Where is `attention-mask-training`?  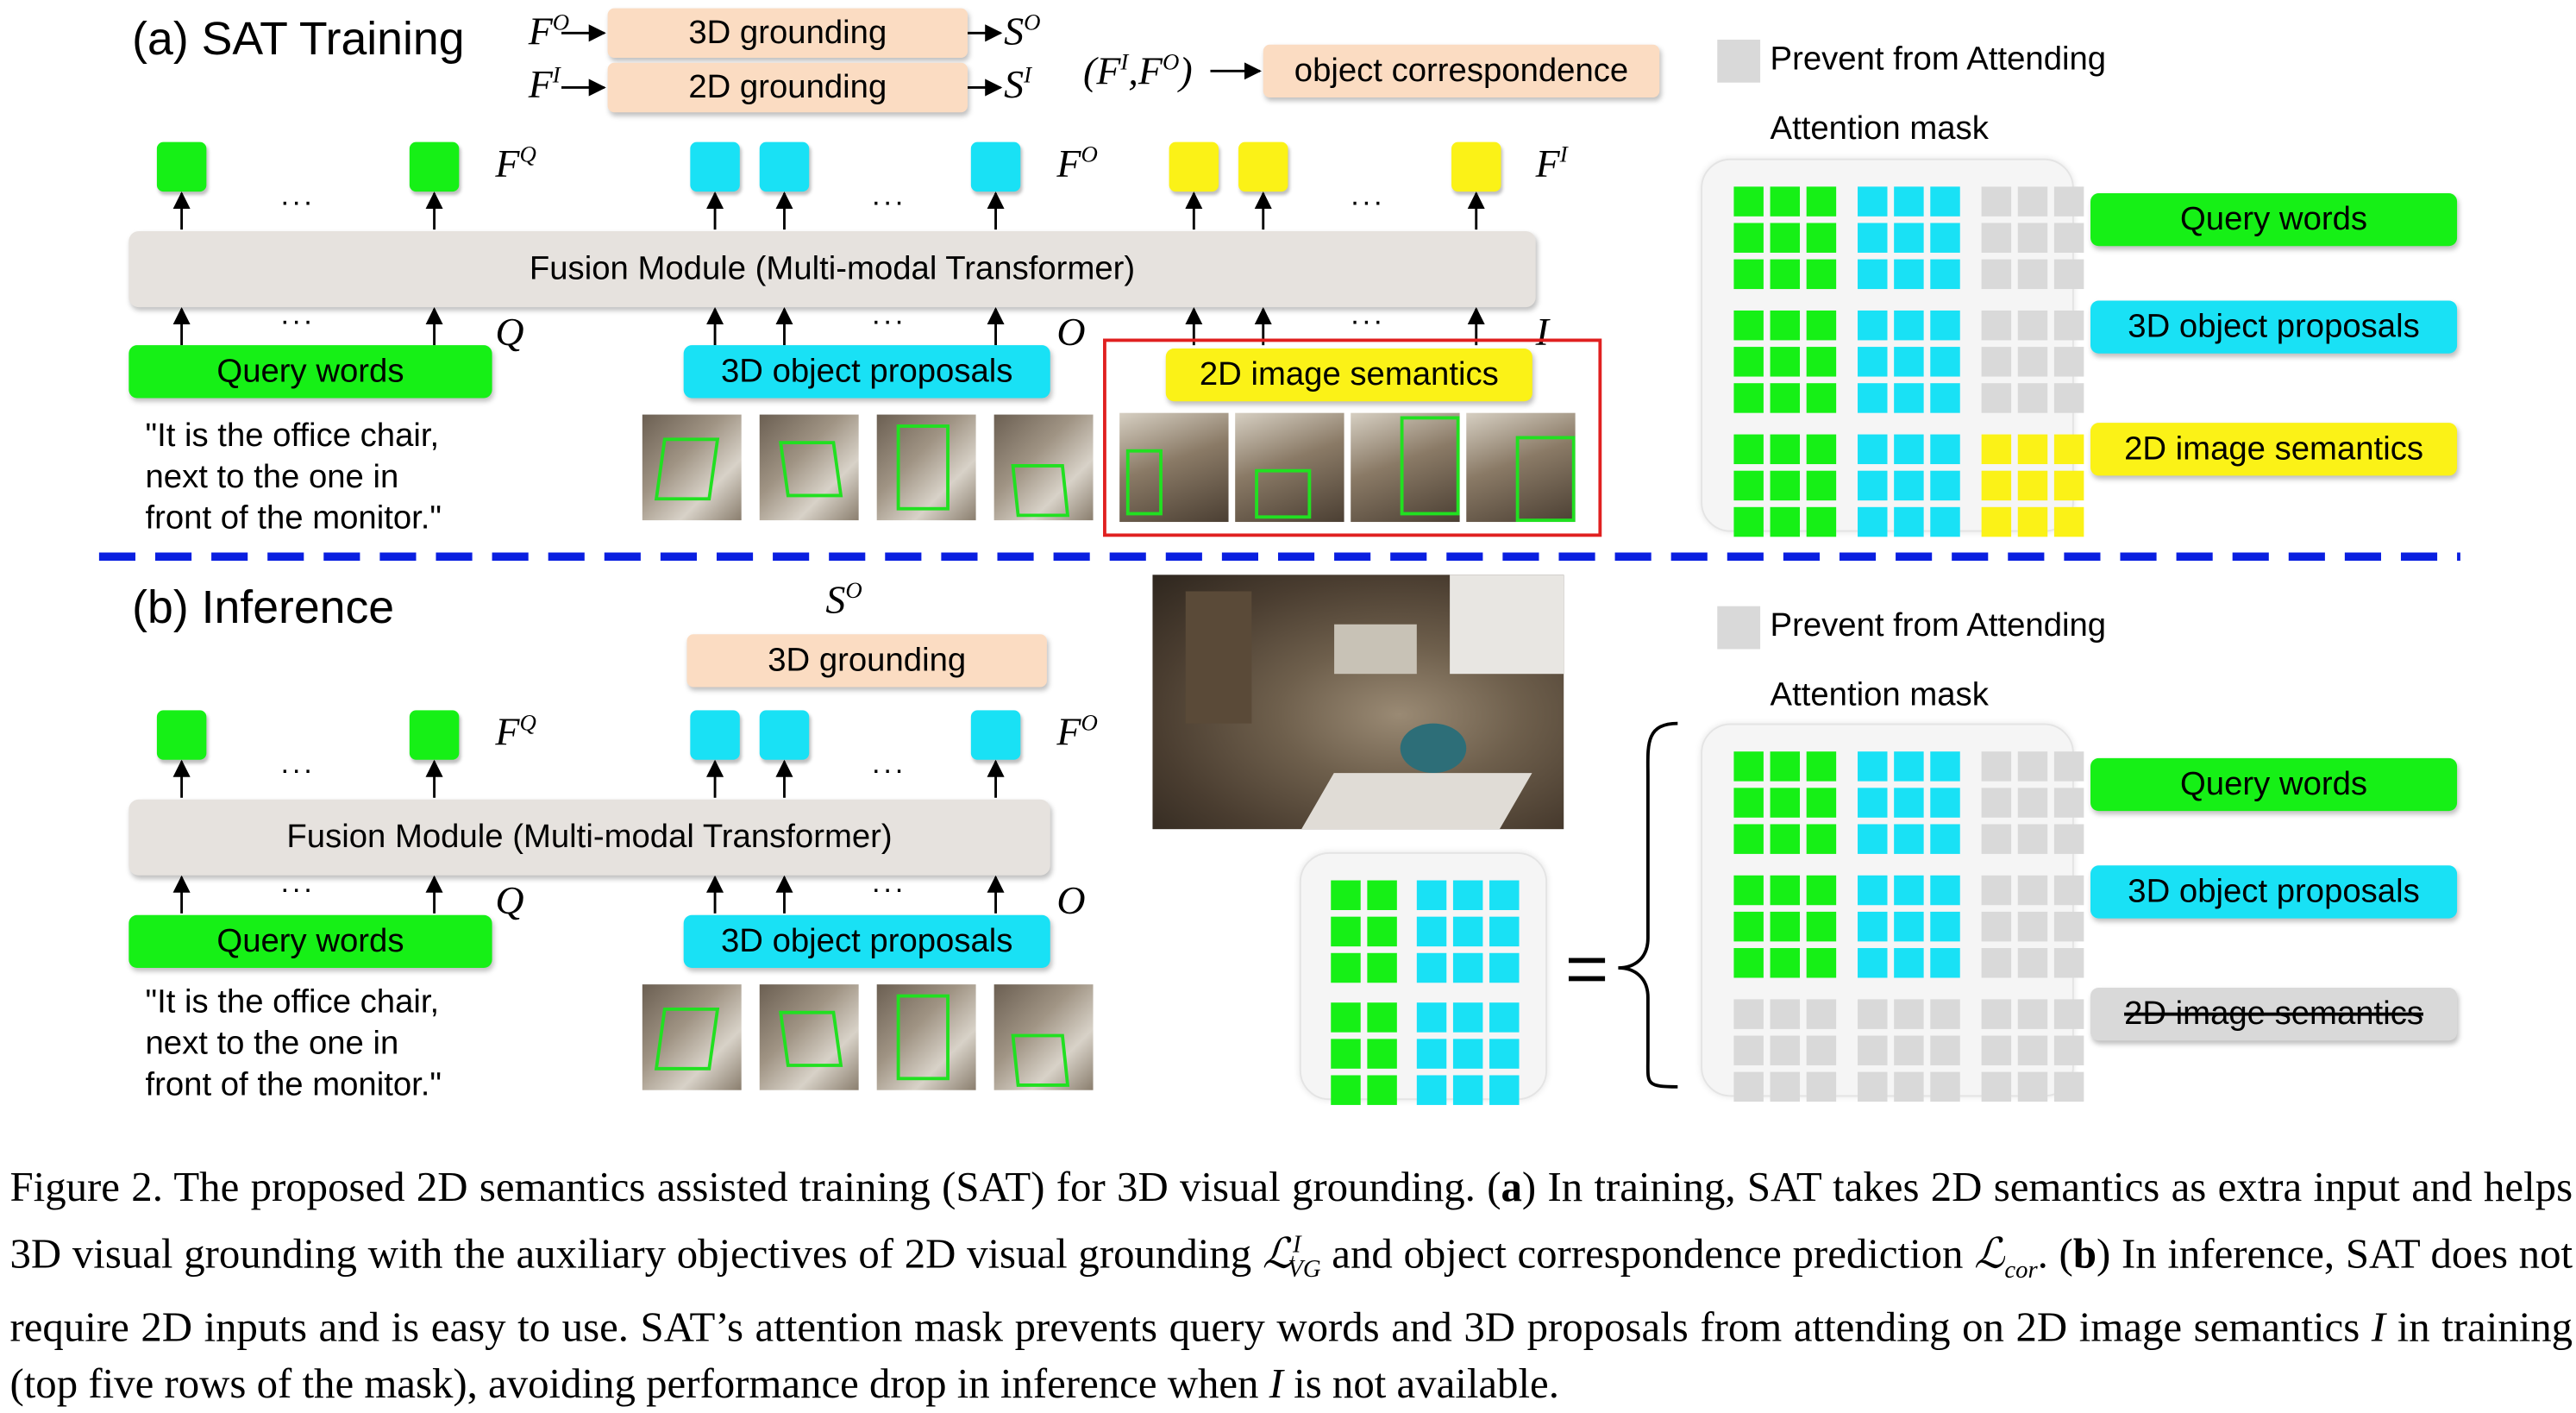
attention-mask-training is located at coordinates (1892, 347).